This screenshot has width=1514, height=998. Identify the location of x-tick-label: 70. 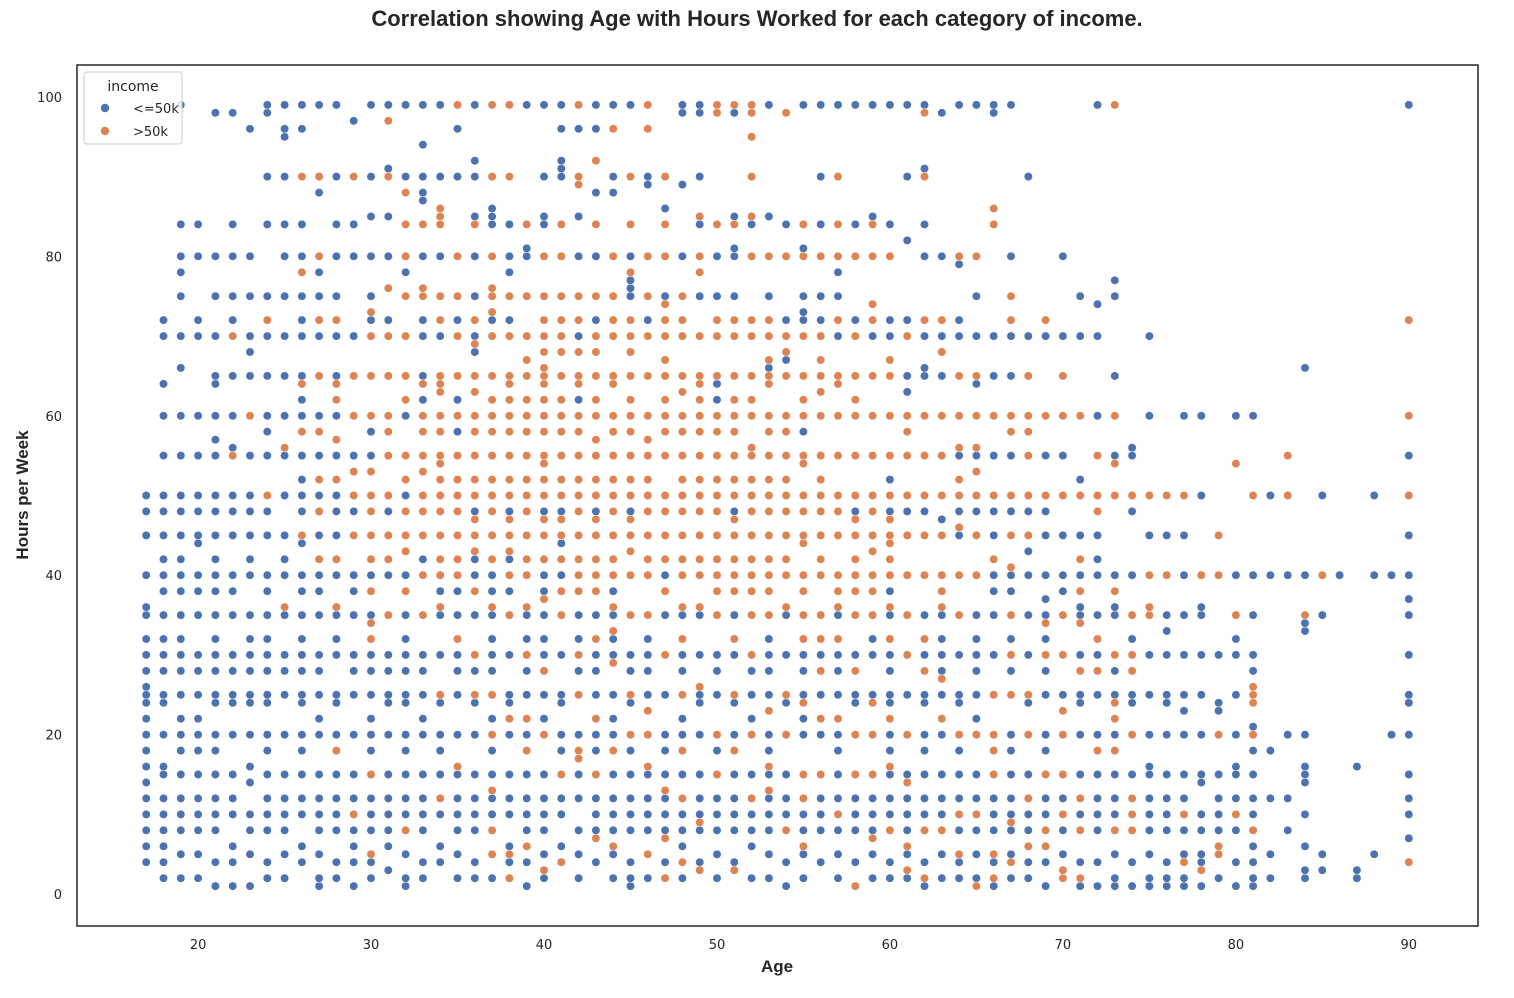
(1063, 945).